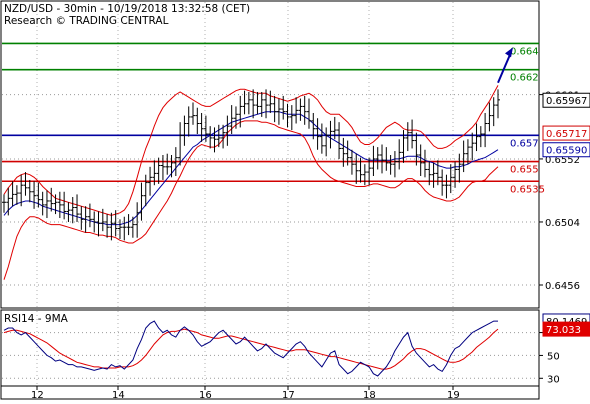  Describe the element at coordinates (509, 52) in the screenshot. I see `projection-arrowhead` at that location.